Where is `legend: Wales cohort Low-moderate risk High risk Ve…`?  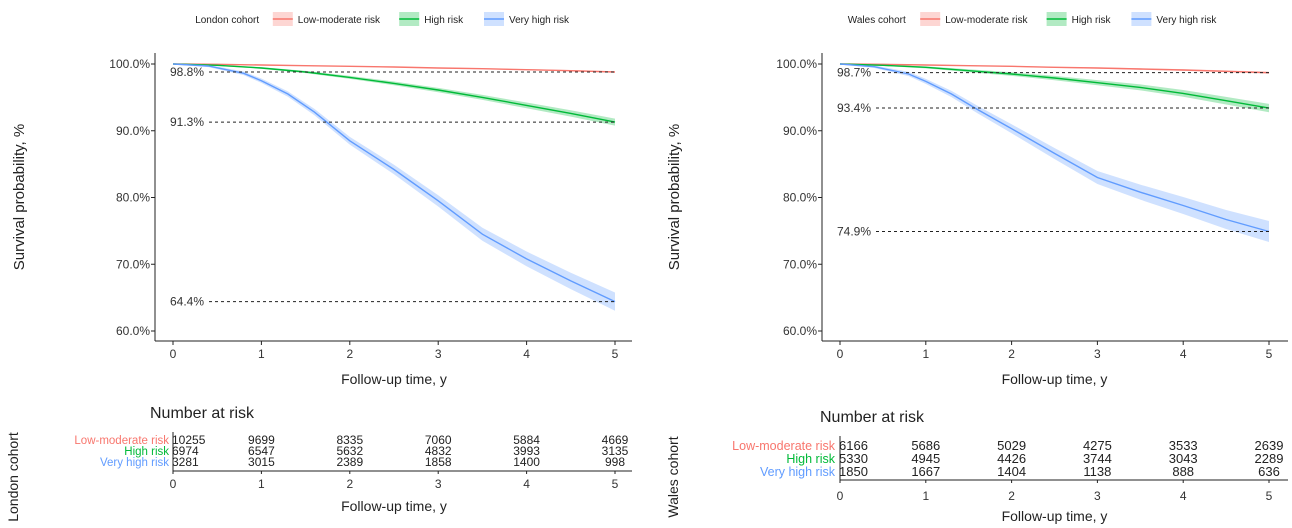
legend: Wales cohort Low-moderate risk High risk Ve… is located at coordinates (1032, 19).